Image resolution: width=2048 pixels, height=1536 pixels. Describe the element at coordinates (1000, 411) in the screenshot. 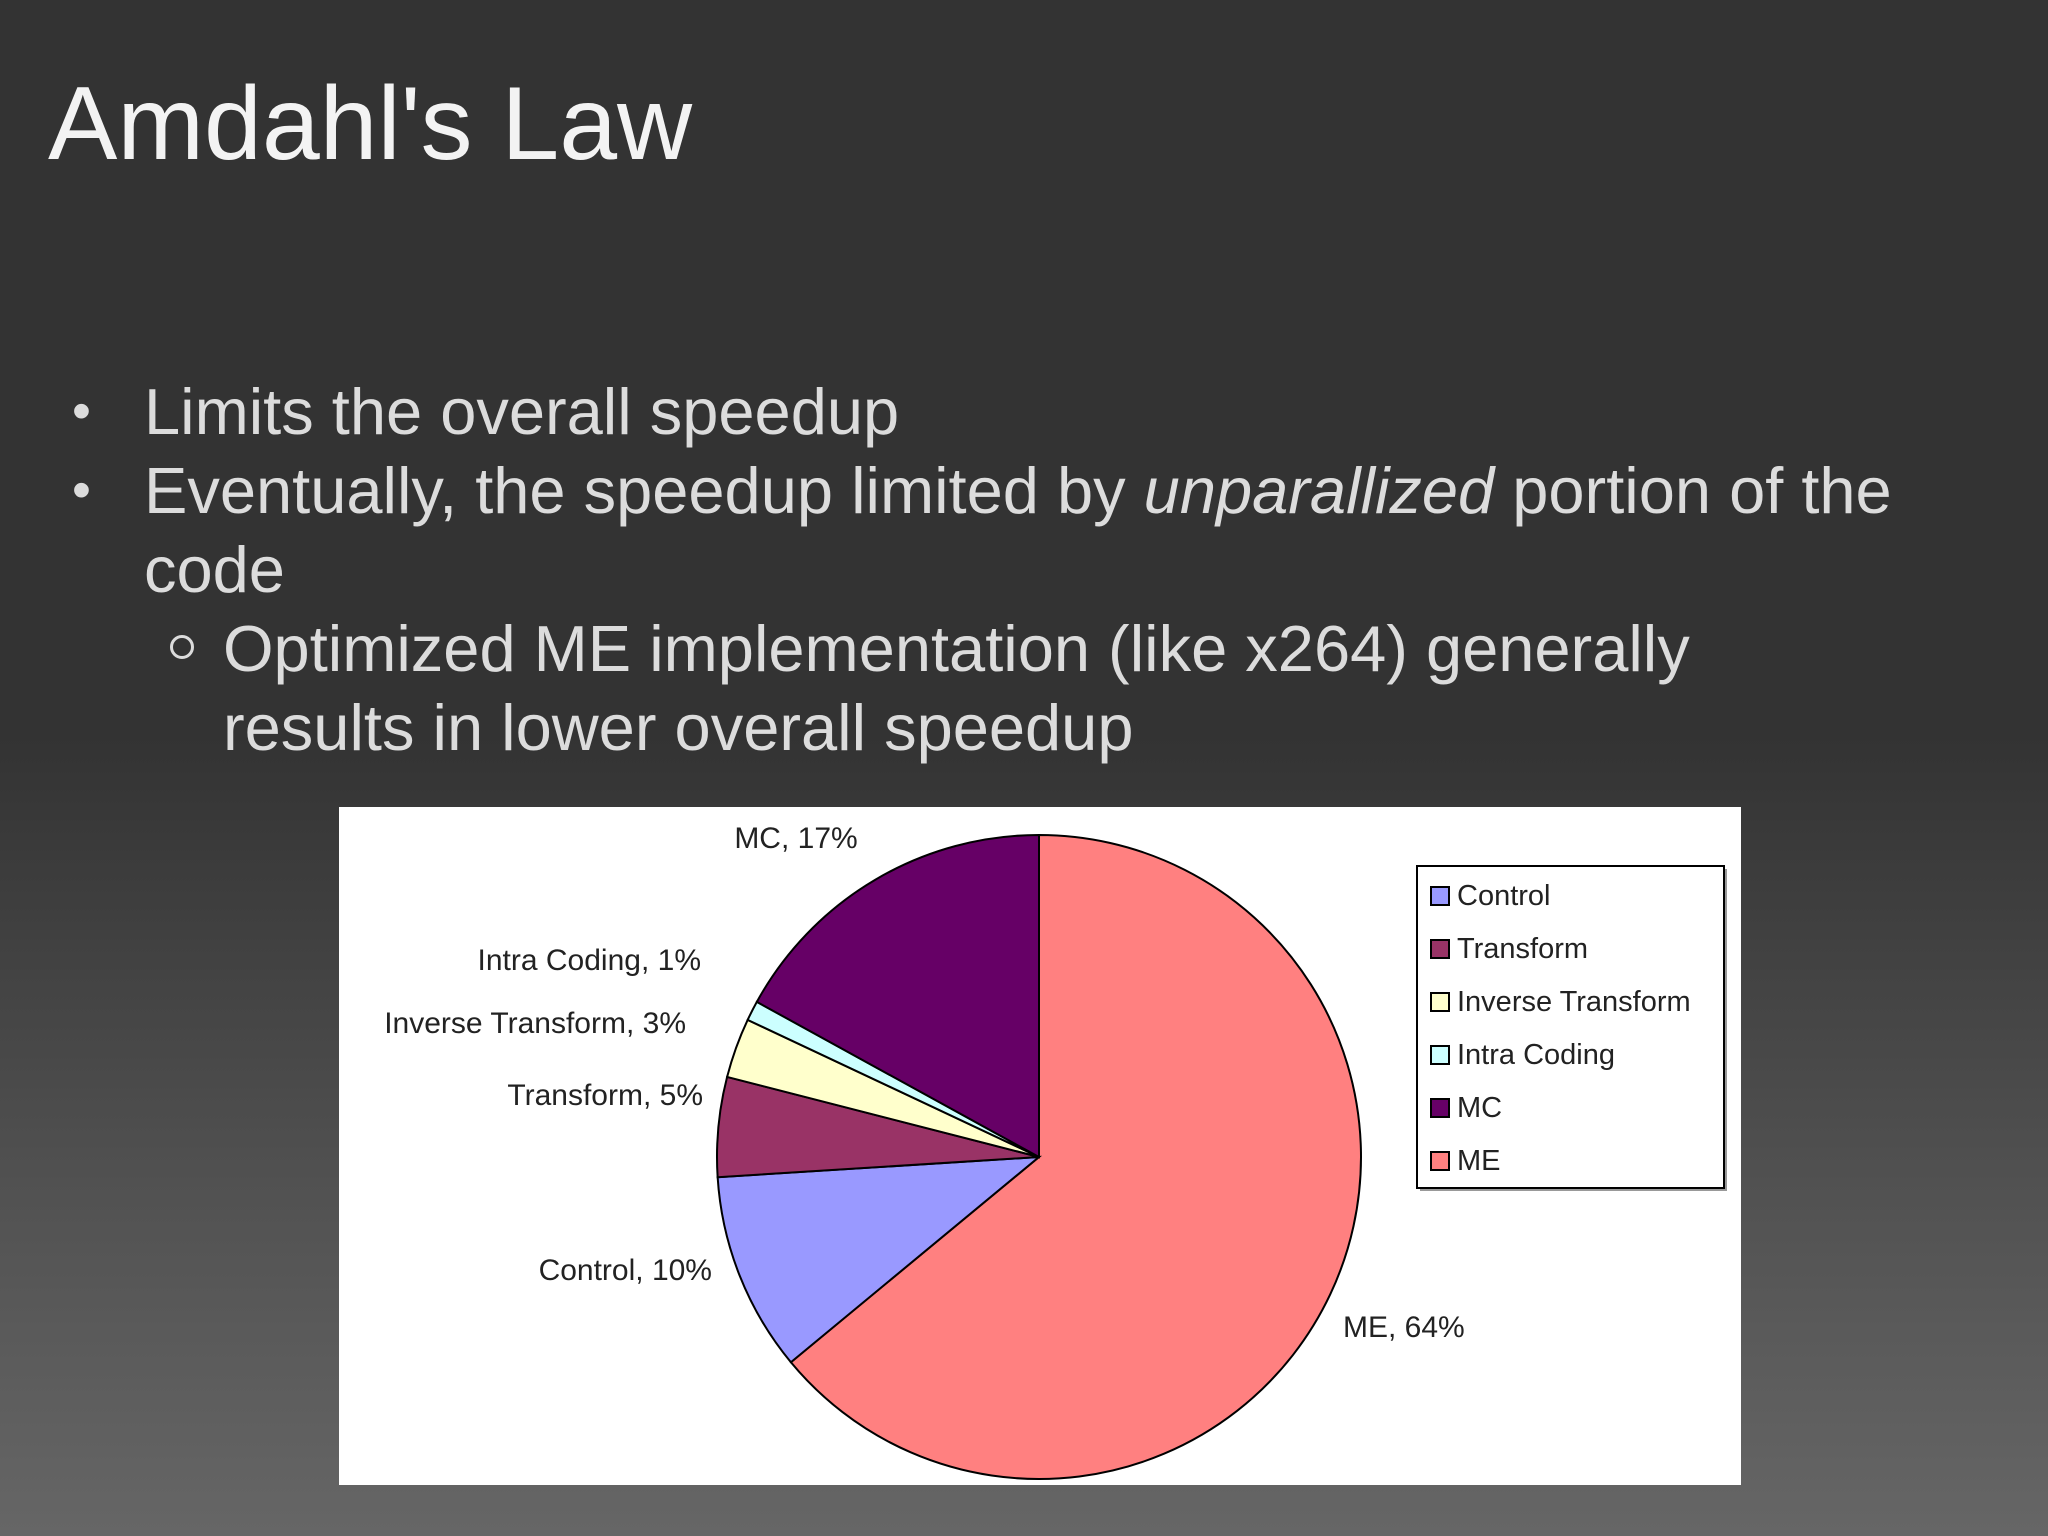

I see `bullet-item: • Limits the overall speedup` at that location.